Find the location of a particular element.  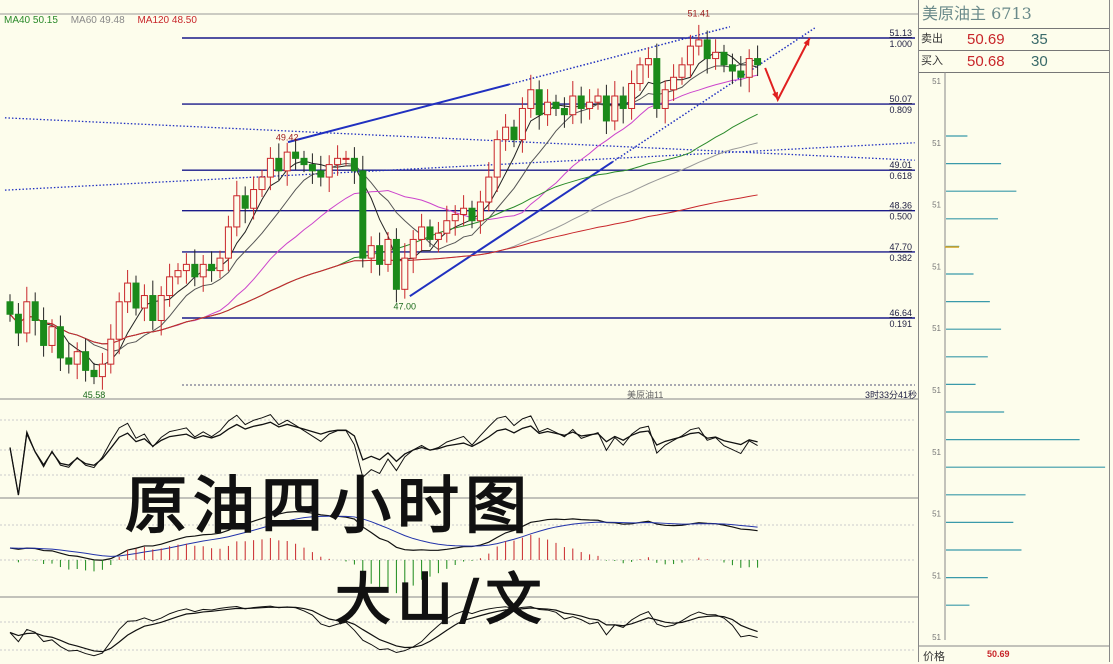

macd-dif-line is located at coordinates (383, 536).